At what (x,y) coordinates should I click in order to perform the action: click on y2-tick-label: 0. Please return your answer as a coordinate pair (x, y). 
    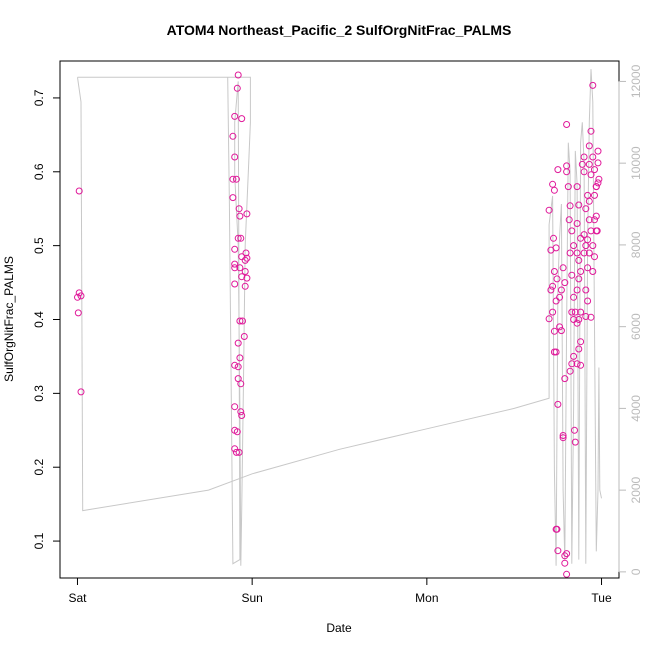
    Looking at the image, I should click on (636, 571).